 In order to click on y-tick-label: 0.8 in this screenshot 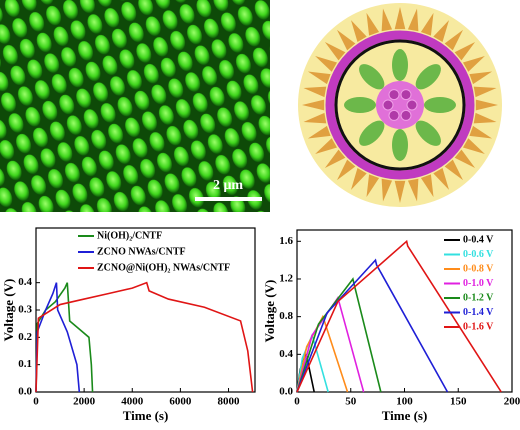, I will do `click(286, 316)`.